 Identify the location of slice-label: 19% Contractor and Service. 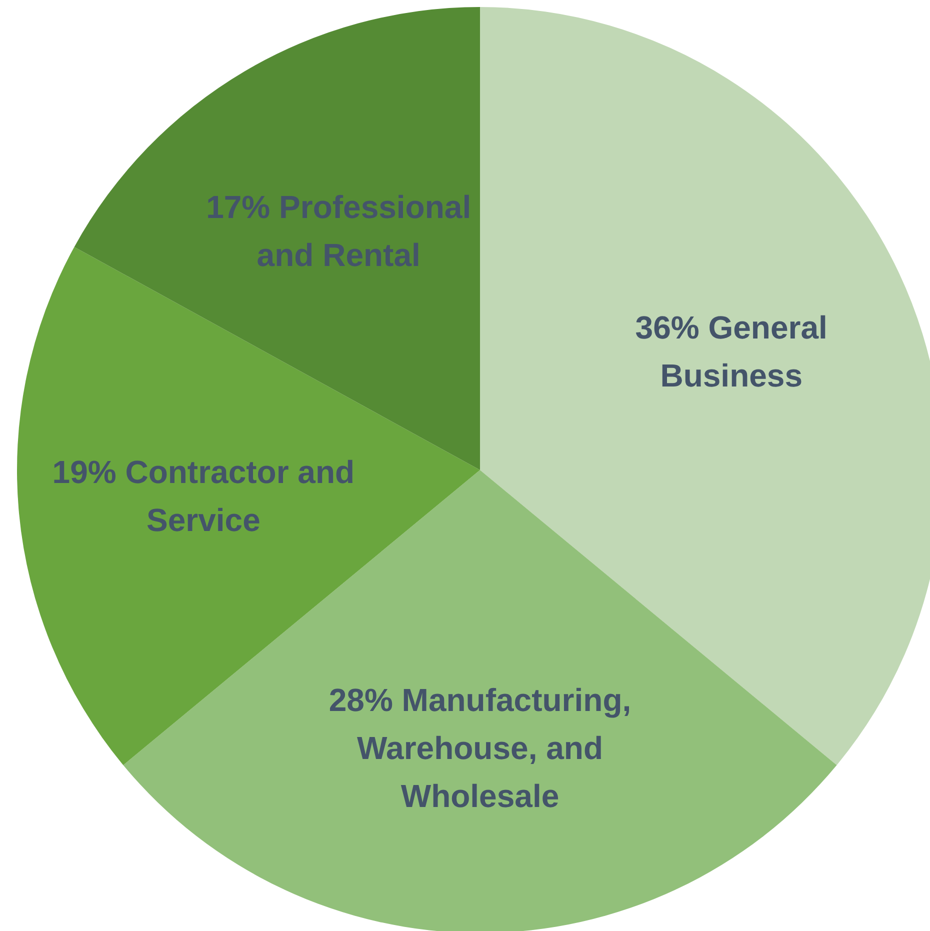
(203, 496).